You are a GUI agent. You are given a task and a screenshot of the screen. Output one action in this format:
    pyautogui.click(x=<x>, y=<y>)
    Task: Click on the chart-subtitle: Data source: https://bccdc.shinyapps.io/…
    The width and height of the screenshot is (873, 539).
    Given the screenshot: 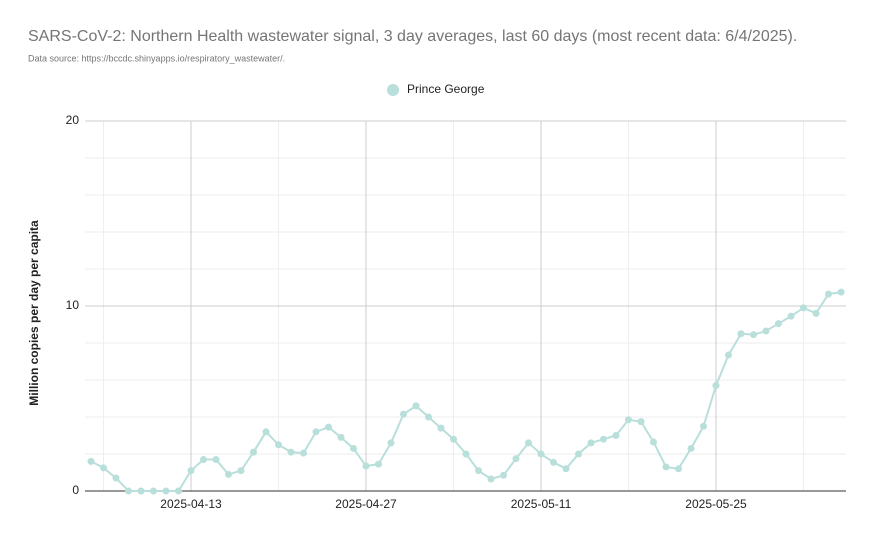 What is the action you would take?
    pyautogui.click(x=156, y=58)
    